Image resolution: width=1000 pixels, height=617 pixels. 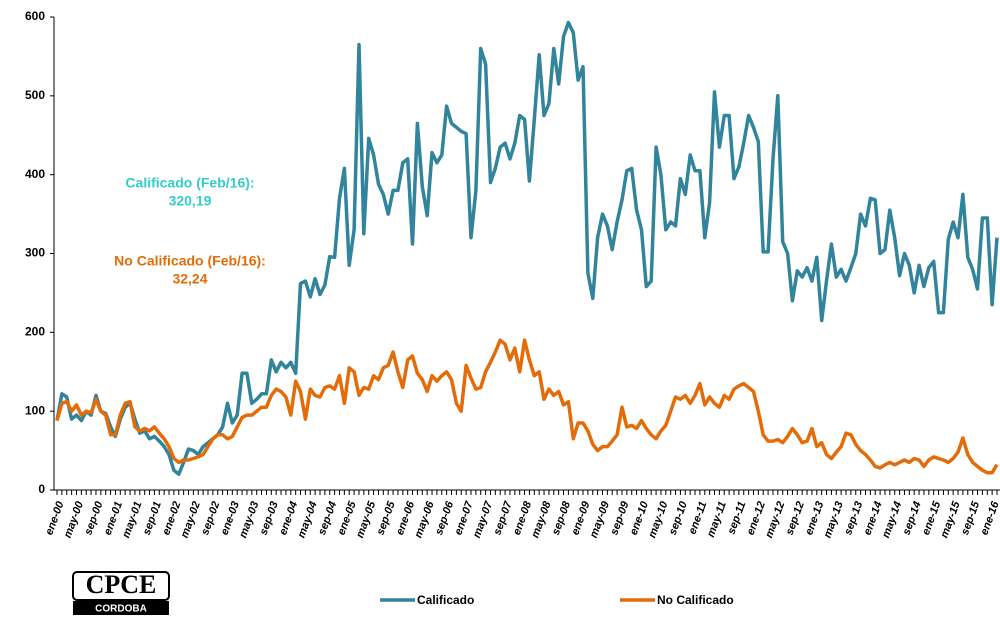 I want to click on annotation: No Calificado (Feb/16):, so click(x=190, y=261).